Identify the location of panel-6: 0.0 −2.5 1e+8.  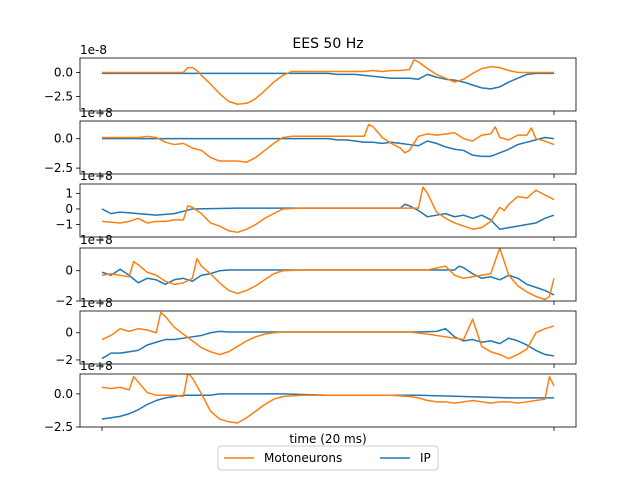
(310, 396).